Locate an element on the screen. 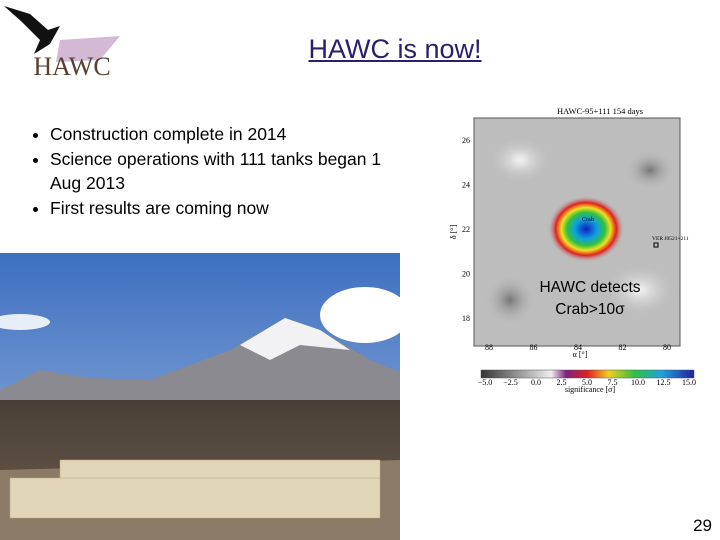 The width and height of the screenshot is (720, 540). tick-label: 80 is located at coordinates (667, 347).